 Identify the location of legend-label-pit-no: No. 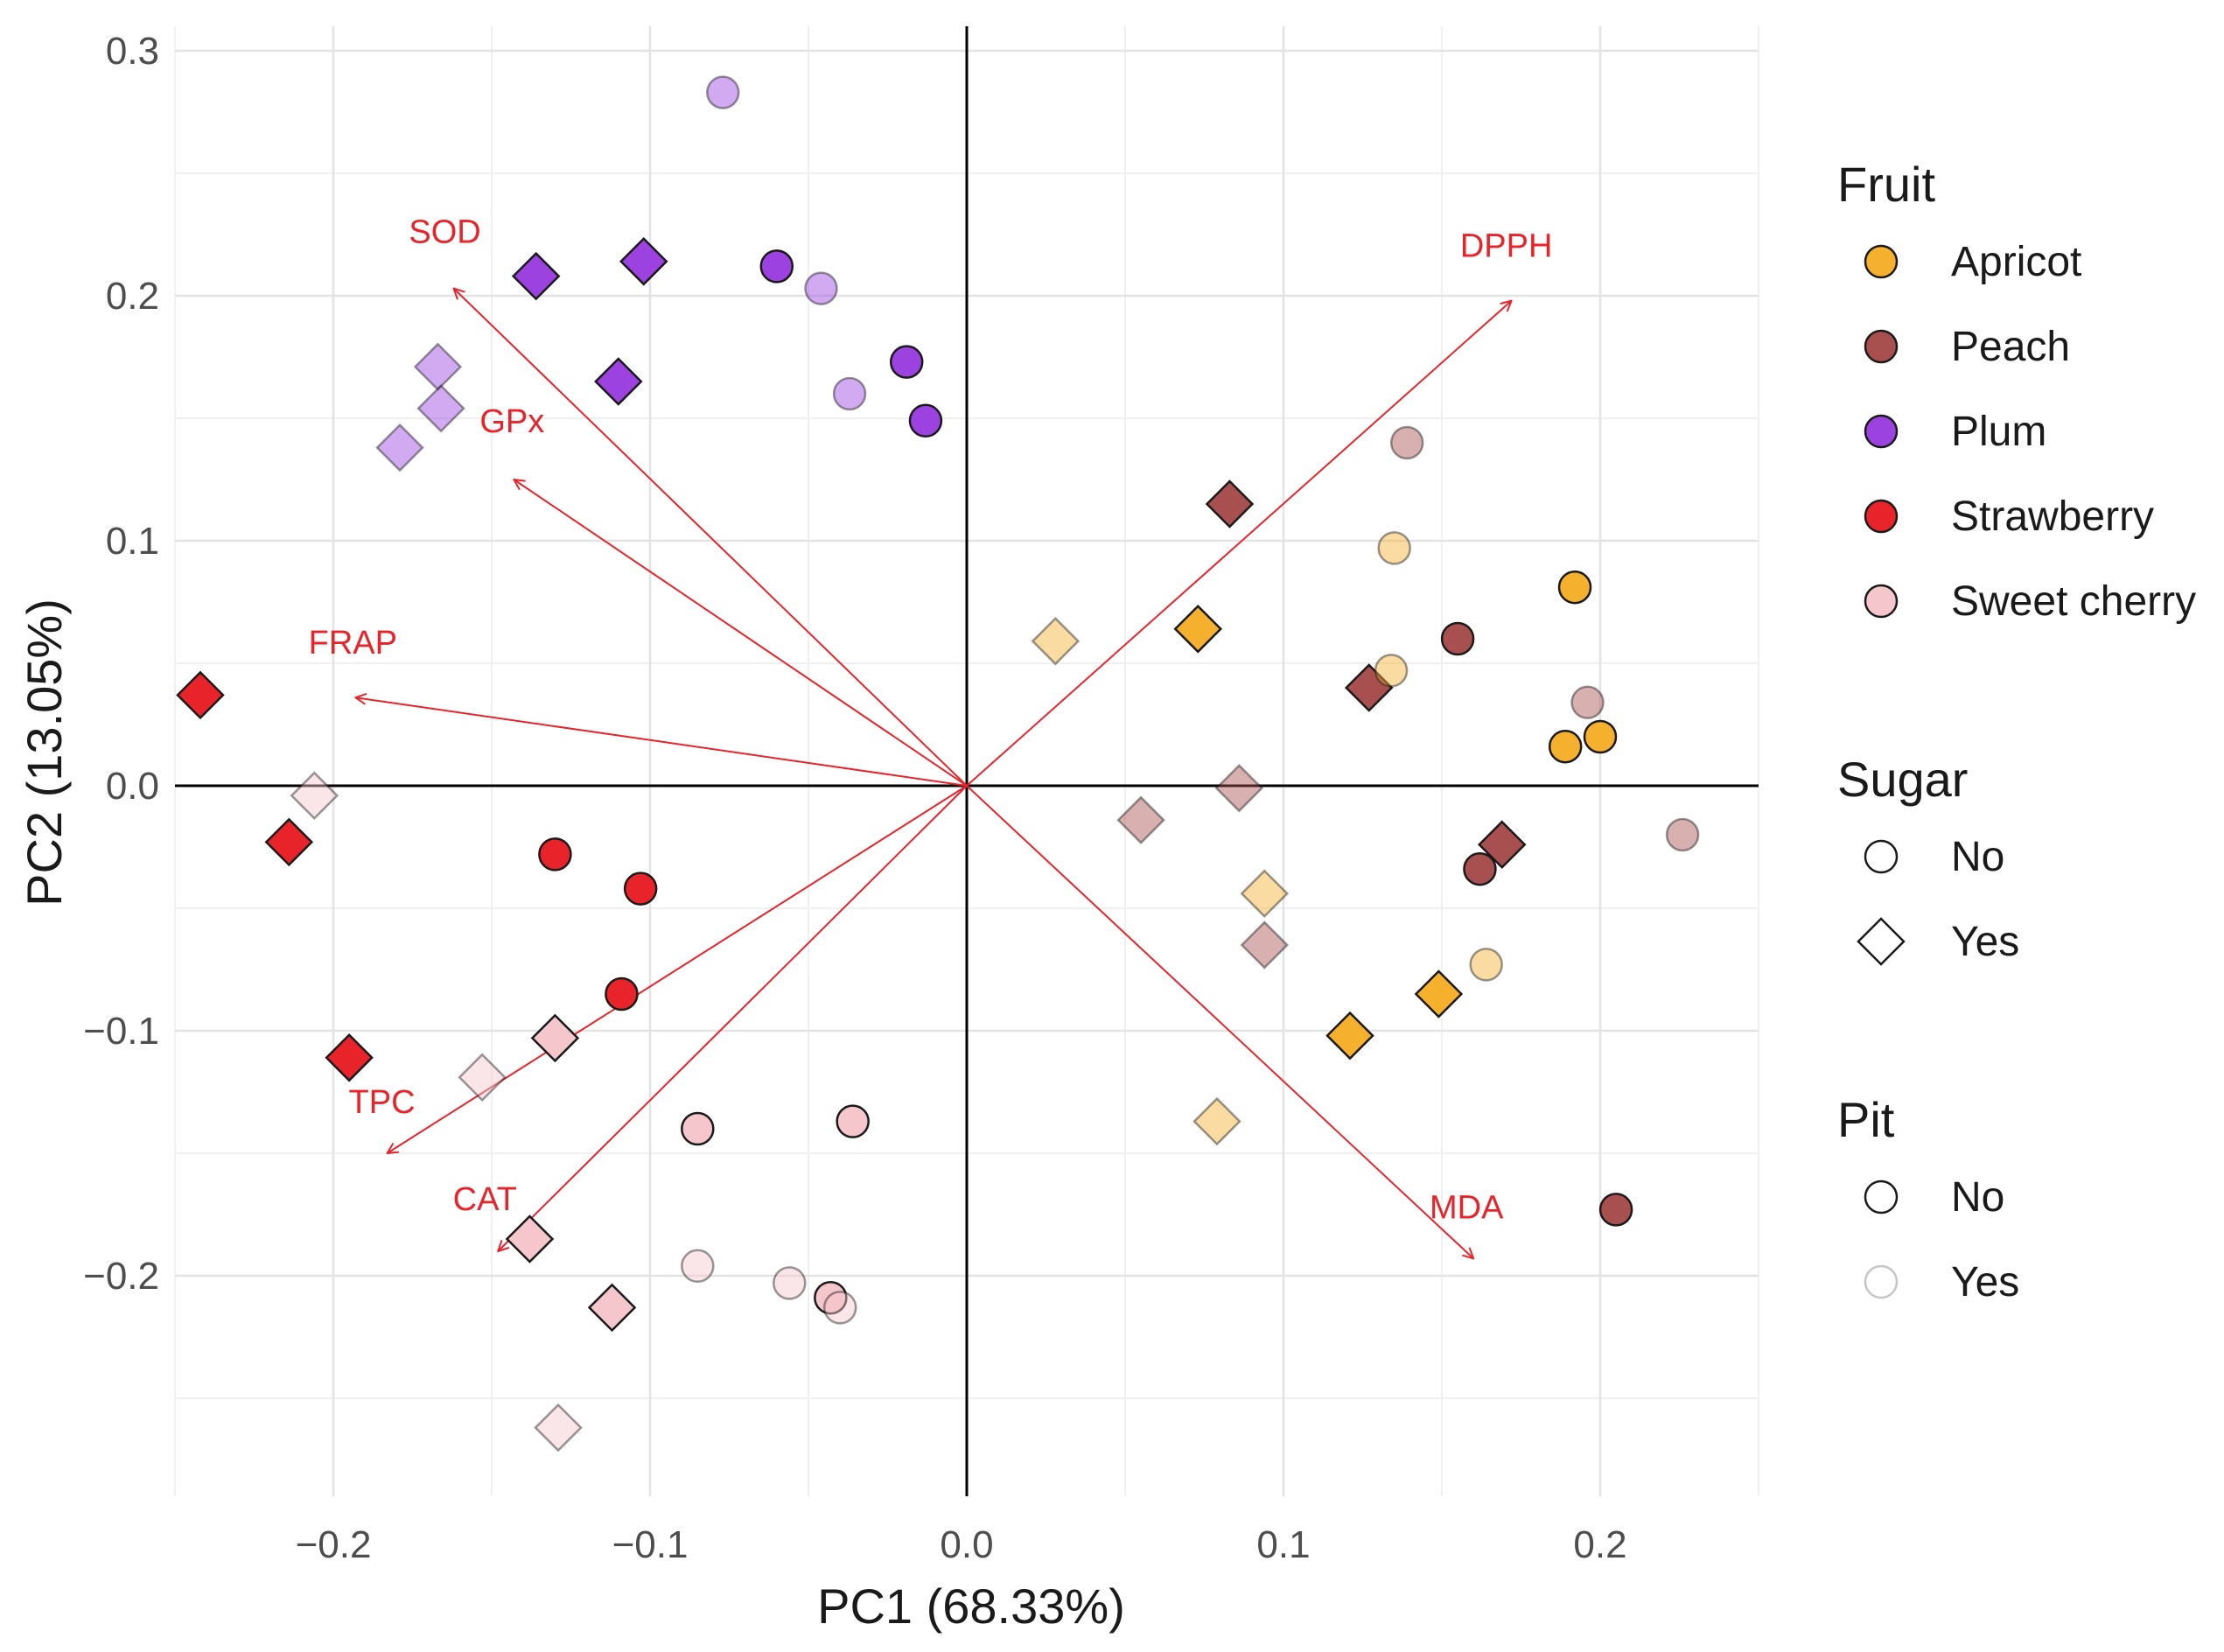
(1977, 1197).